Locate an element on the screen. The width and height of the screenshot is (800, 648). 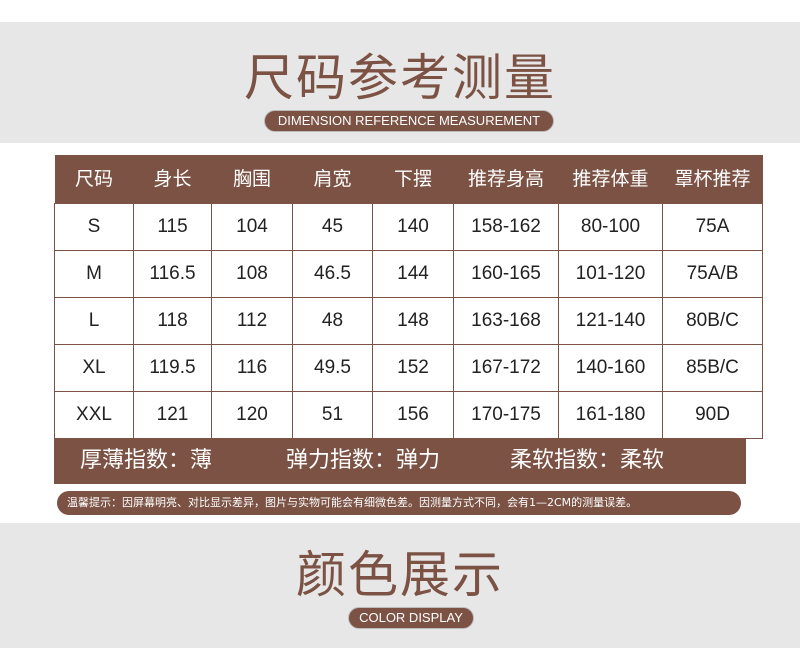
table-cell: 116.5 is located at coordinates (172, 274).